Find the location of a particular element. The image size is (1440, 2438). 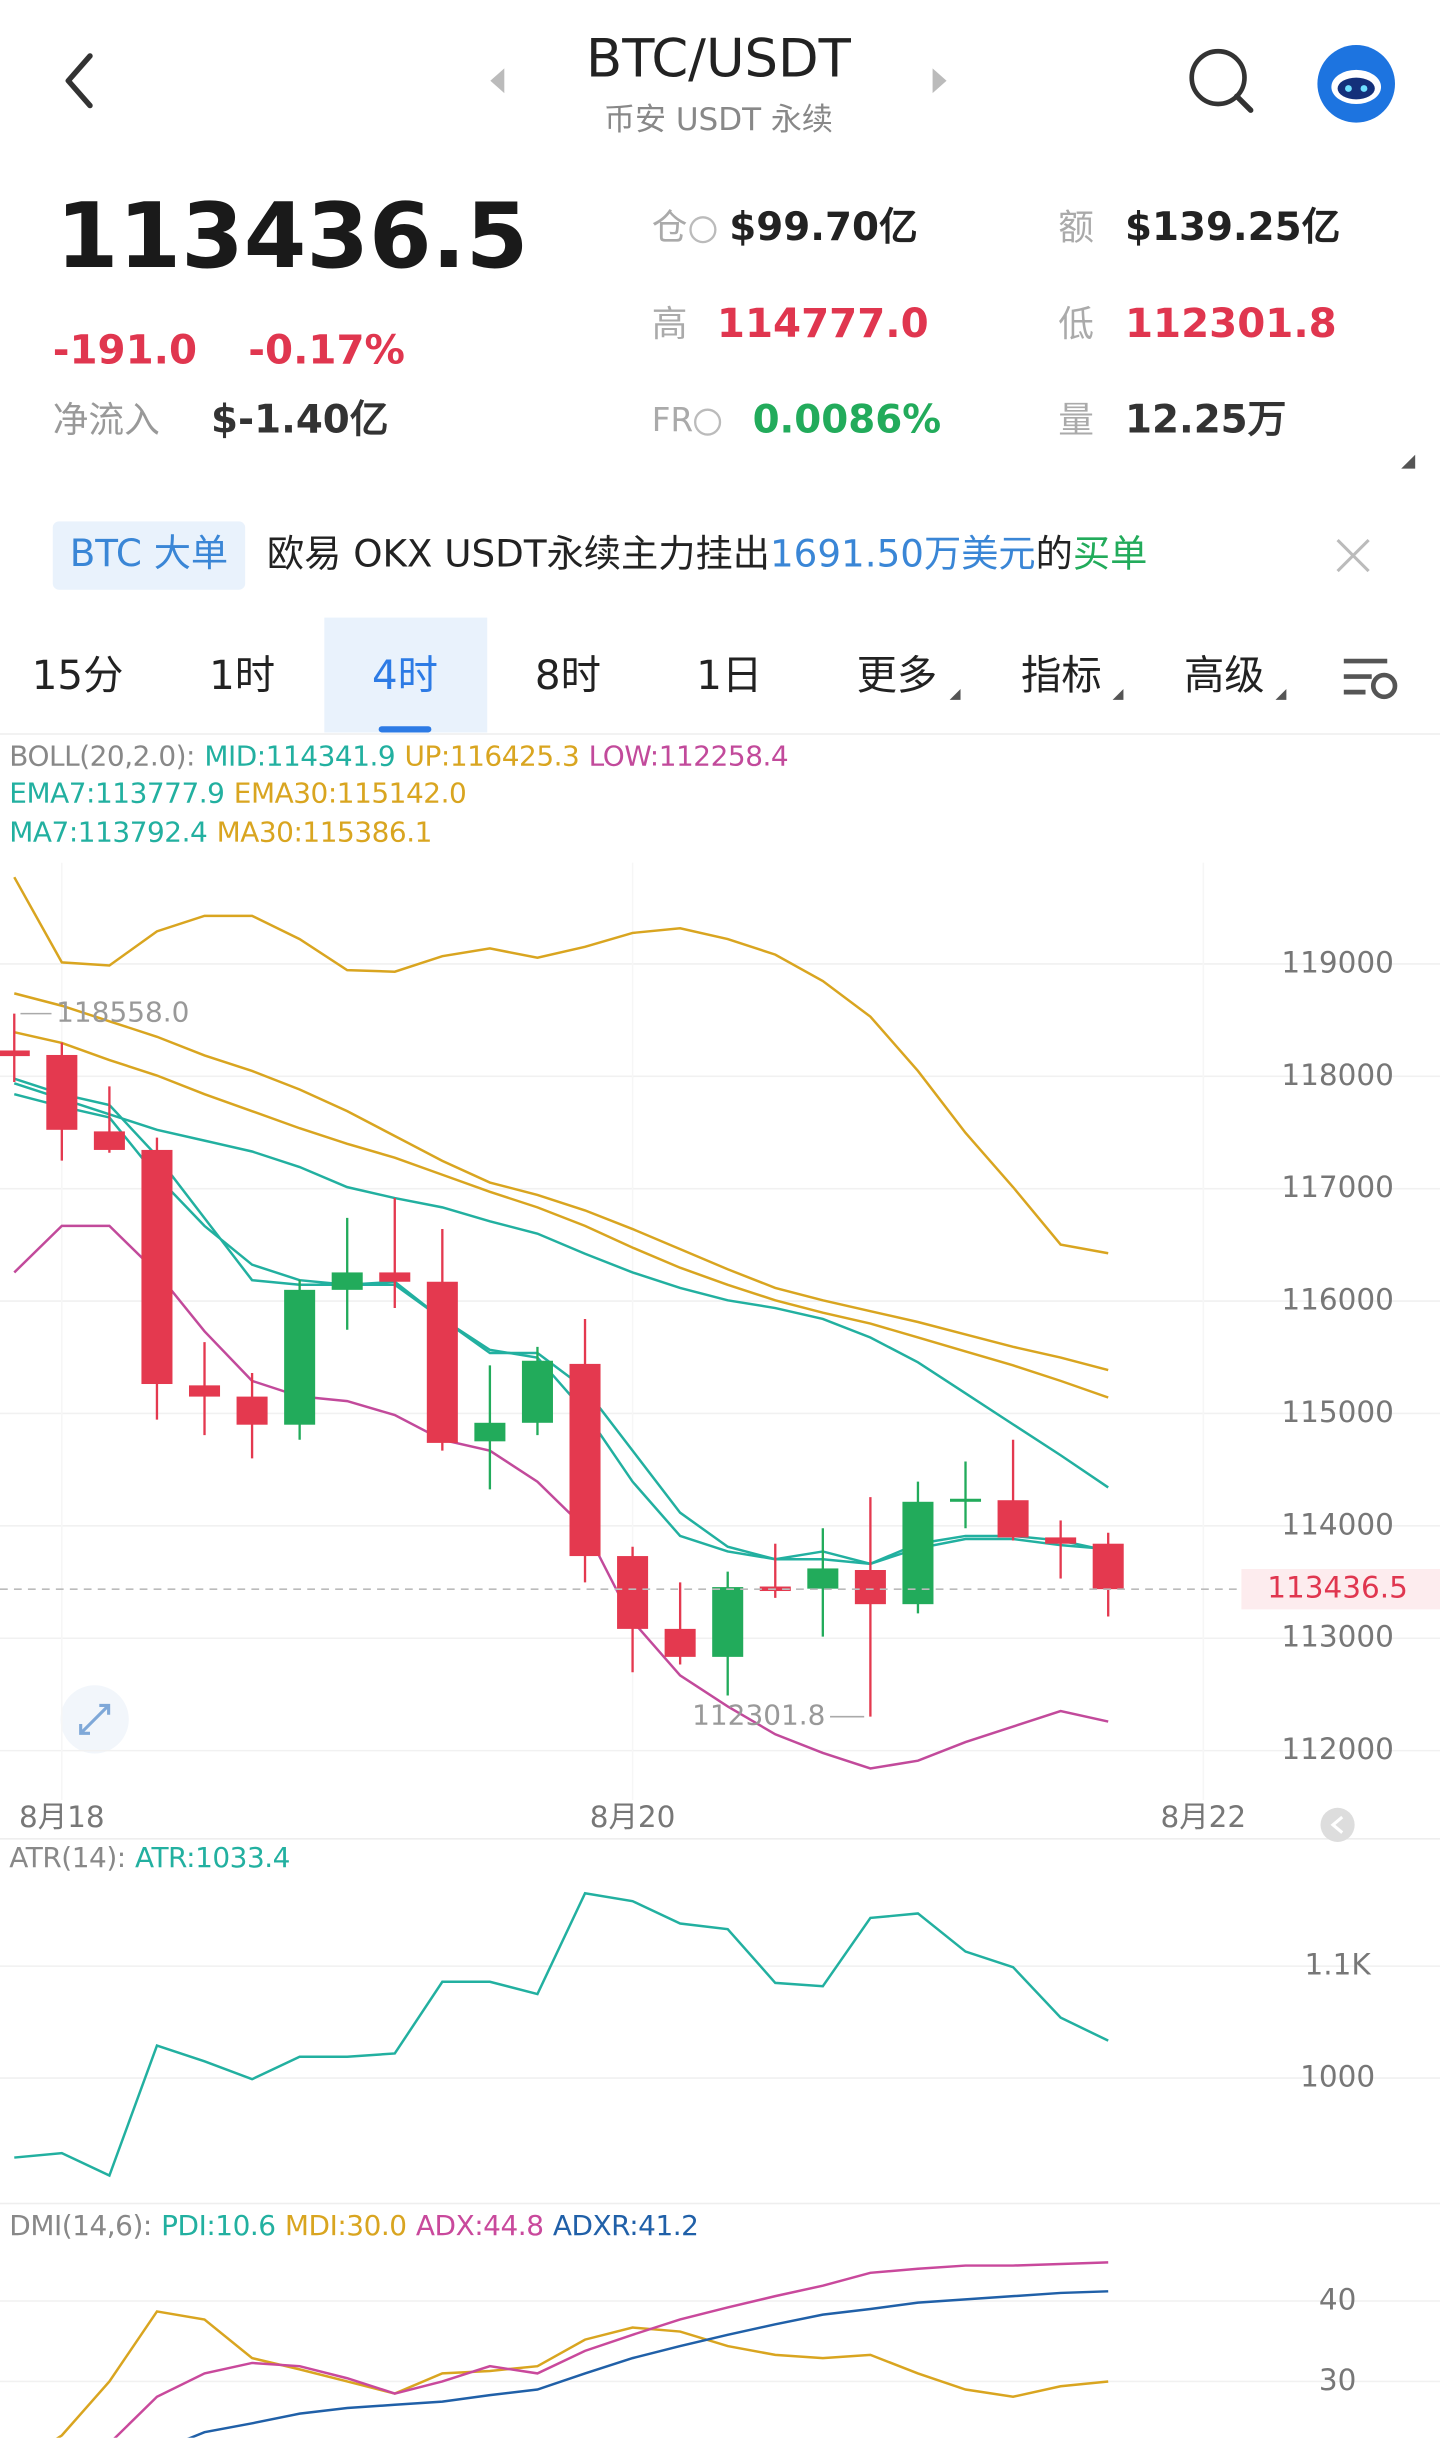

tab: 更多 is located at coordinates (897, 675).